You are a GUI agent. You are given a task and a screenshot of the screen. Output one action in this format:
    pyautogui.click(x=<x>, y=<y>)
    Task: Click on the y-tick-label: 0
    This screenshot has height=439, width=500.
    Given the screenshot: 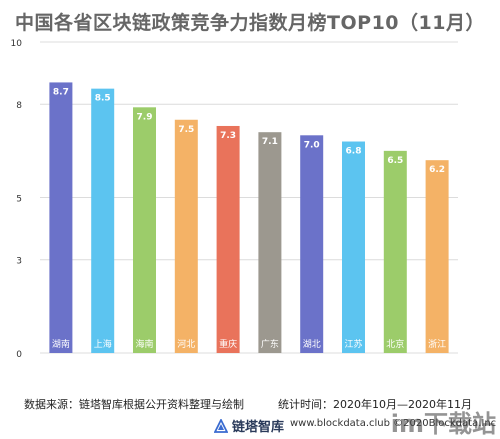 What is the action you would take?
    pyautogui.click(x=19, y=355)
    